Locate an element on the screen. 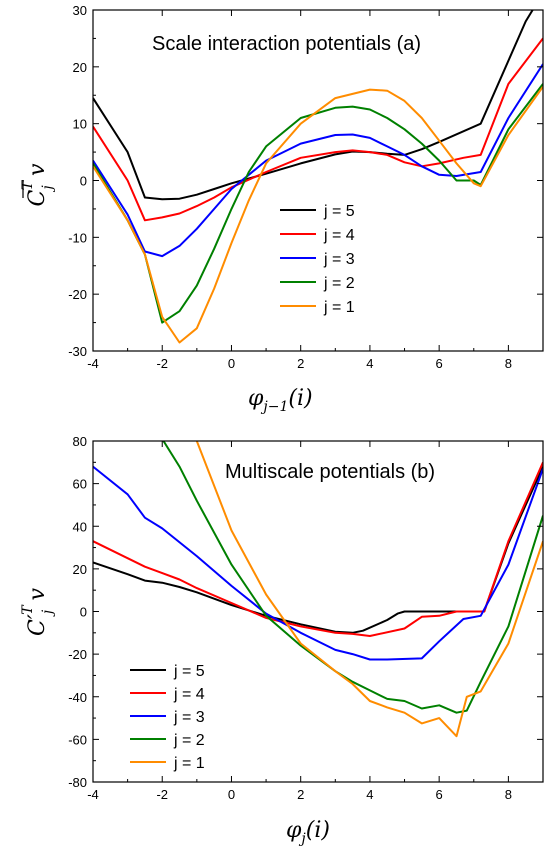 The height and width of the screenshot is (848, 551). panel-b-y-tick-label: -80 is located at coordinates (77, 782).